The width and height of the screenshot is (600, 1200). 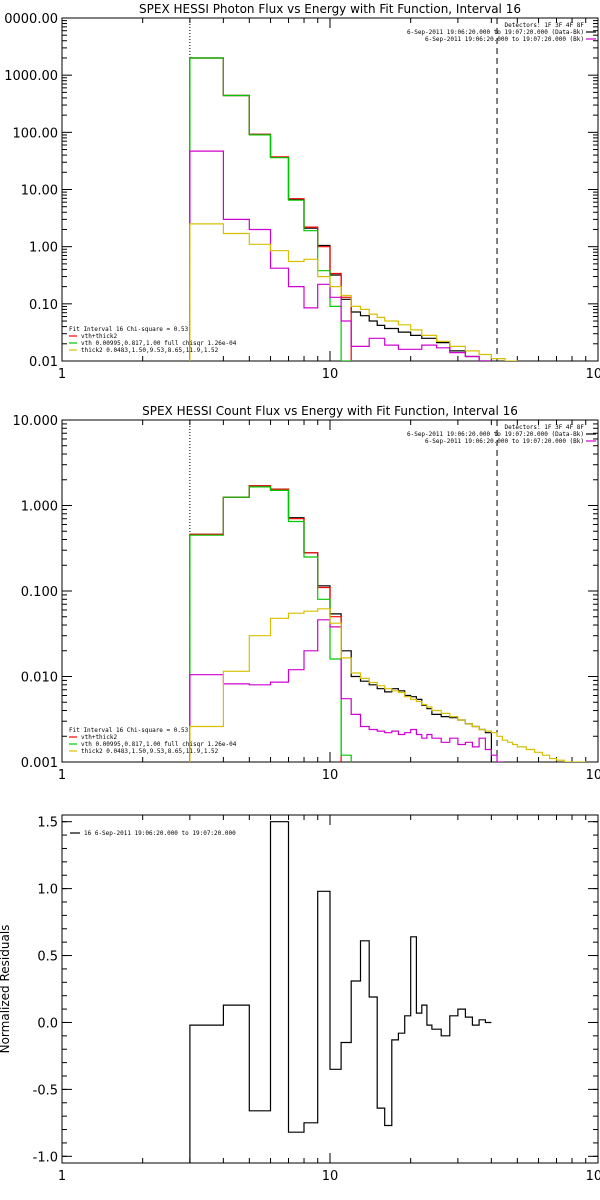 I want to click on series-residuals, so click(x=340, y=992).